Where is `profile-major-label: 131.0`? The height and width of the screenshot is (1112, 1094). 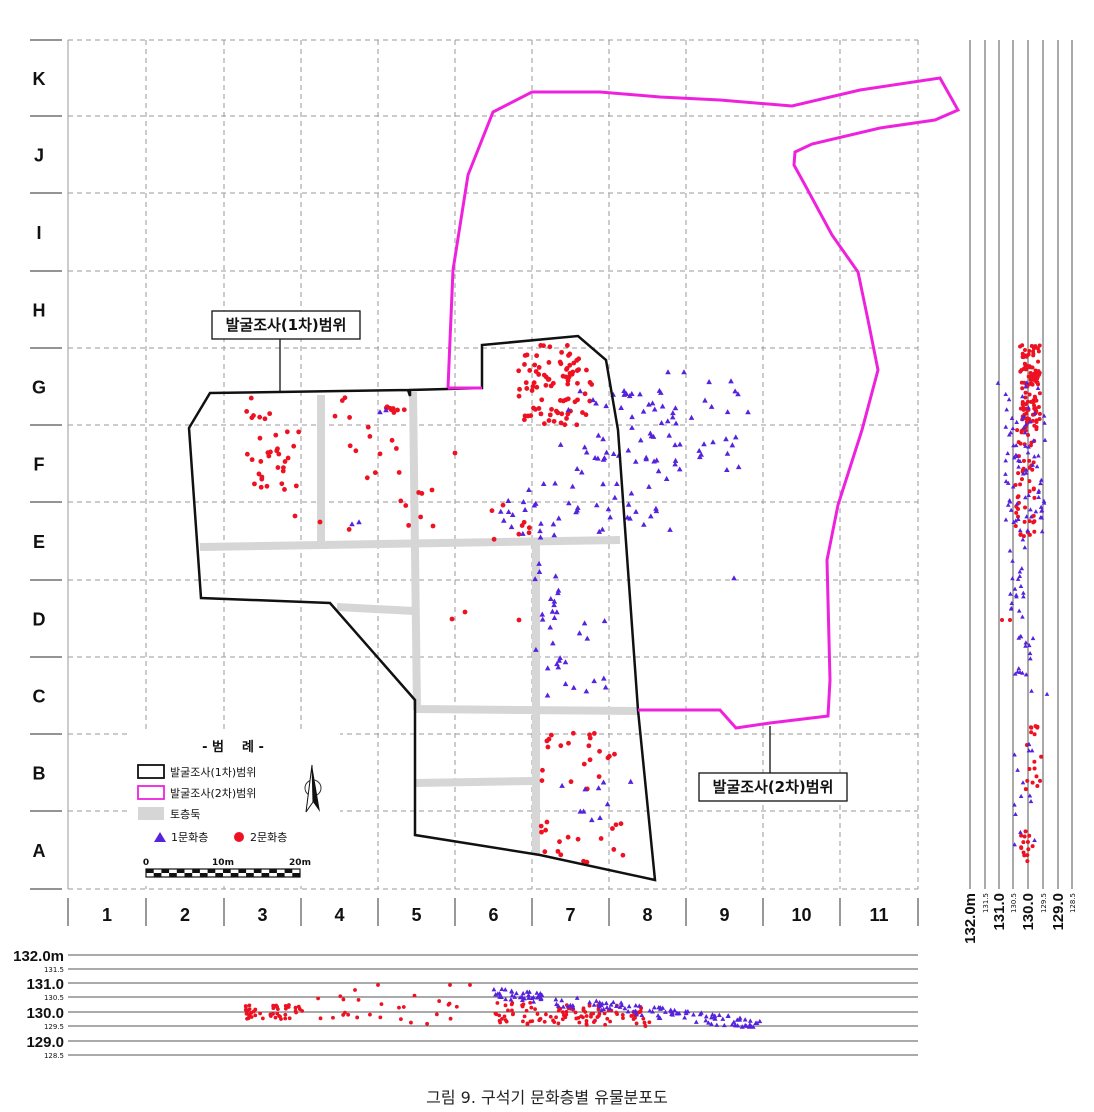 profile-major-label: 131.0 is located at coordinates (45, 984).